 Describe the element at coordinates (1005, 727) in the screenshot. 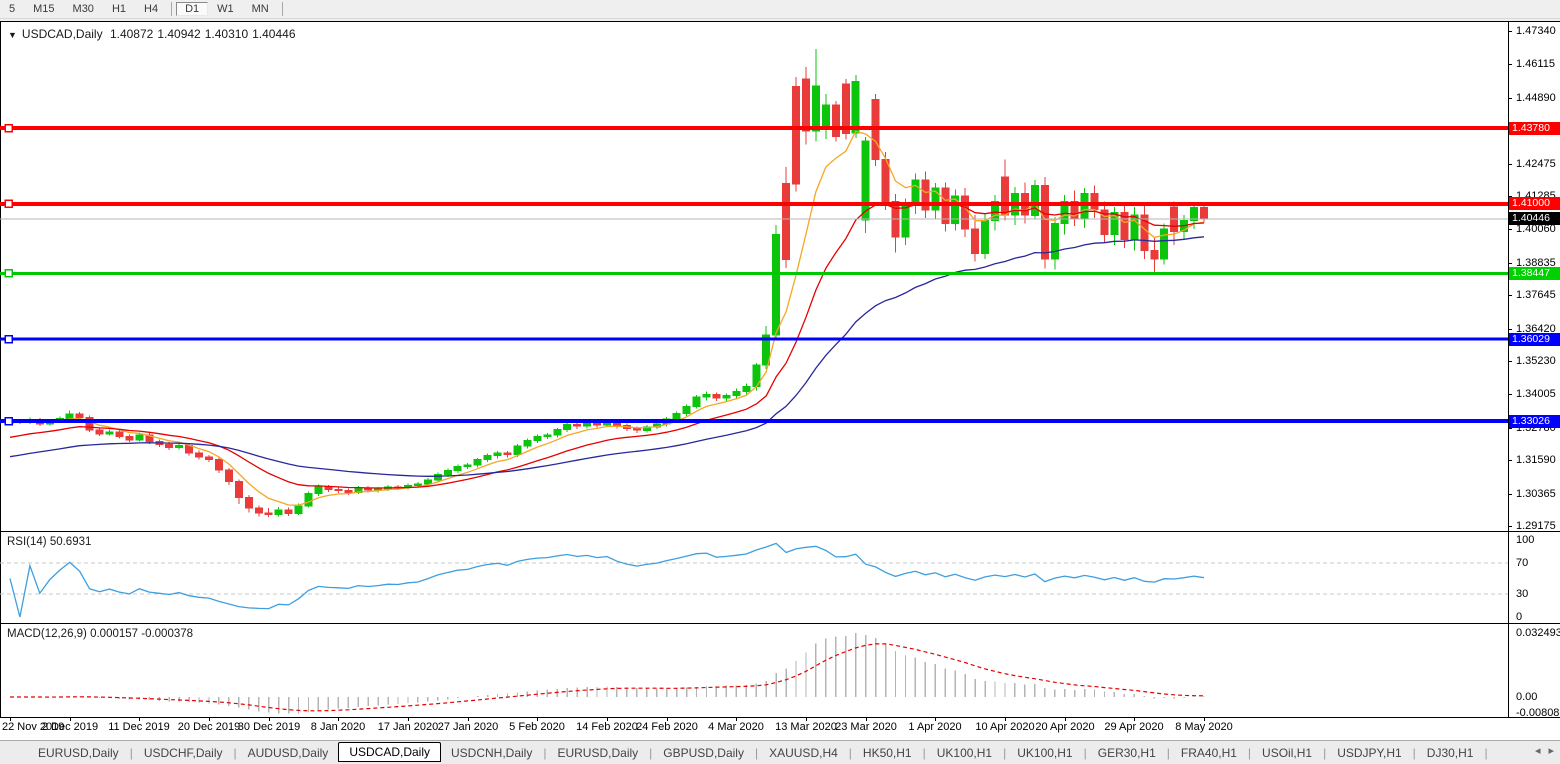

I see `date-axis-value: 10 Apr 2020` at that location.